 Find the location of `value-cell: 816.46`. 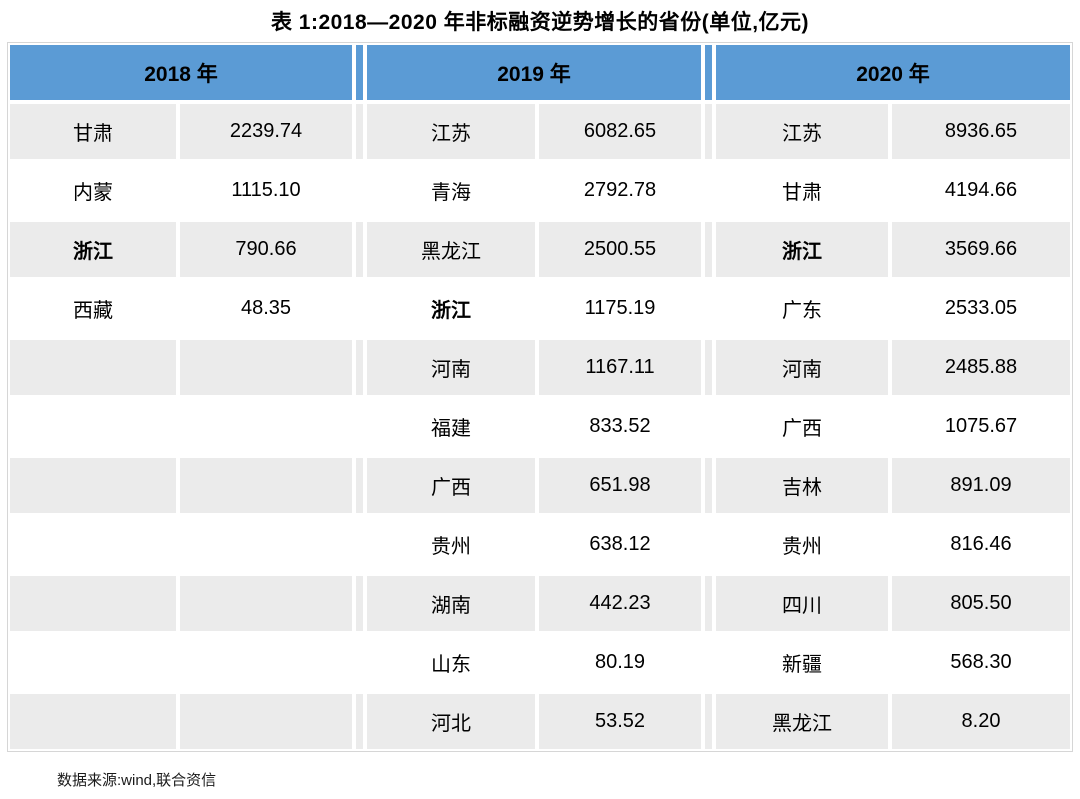

value-cell: 816.46 is located at coordinates (981, 544).